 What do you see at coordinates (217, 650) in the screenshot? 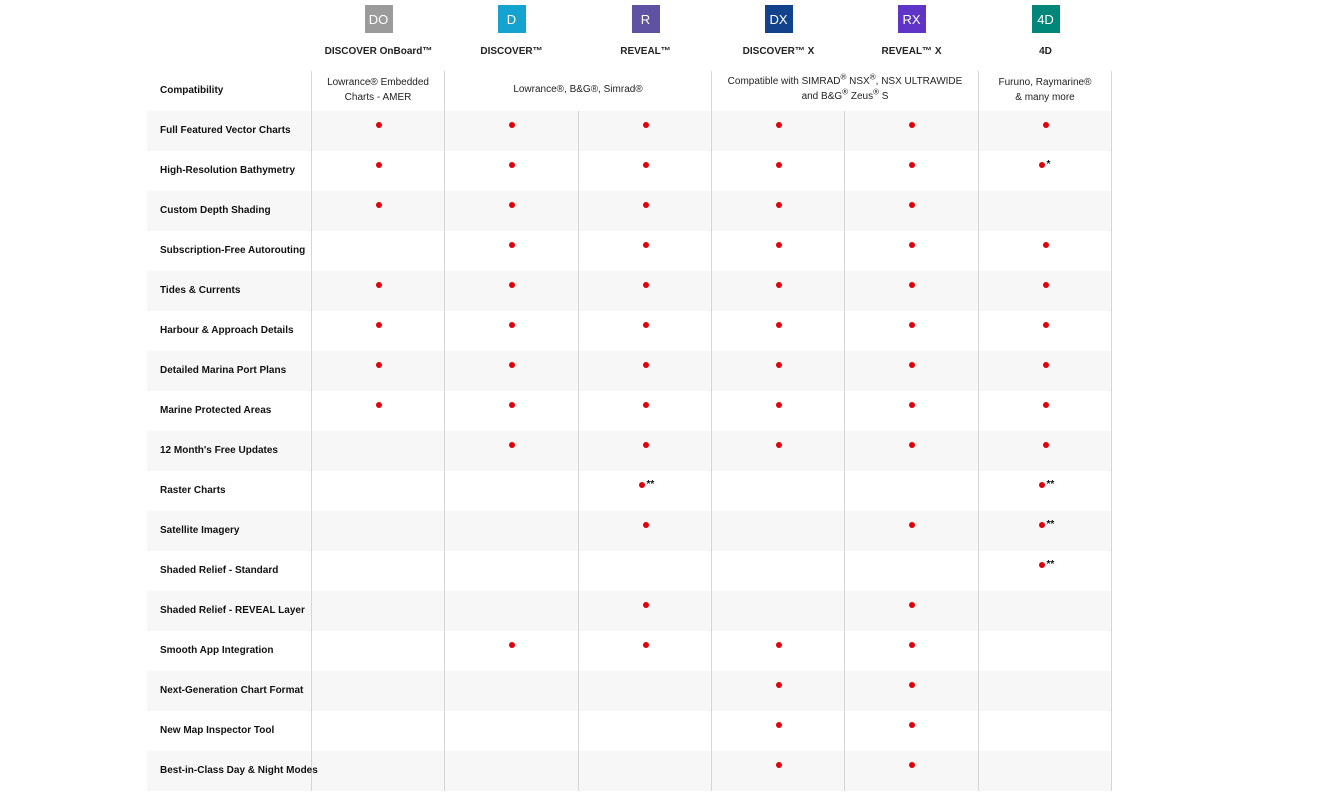
I see `feature-label: Smooth App Integration` at bounding box center [217, 650].